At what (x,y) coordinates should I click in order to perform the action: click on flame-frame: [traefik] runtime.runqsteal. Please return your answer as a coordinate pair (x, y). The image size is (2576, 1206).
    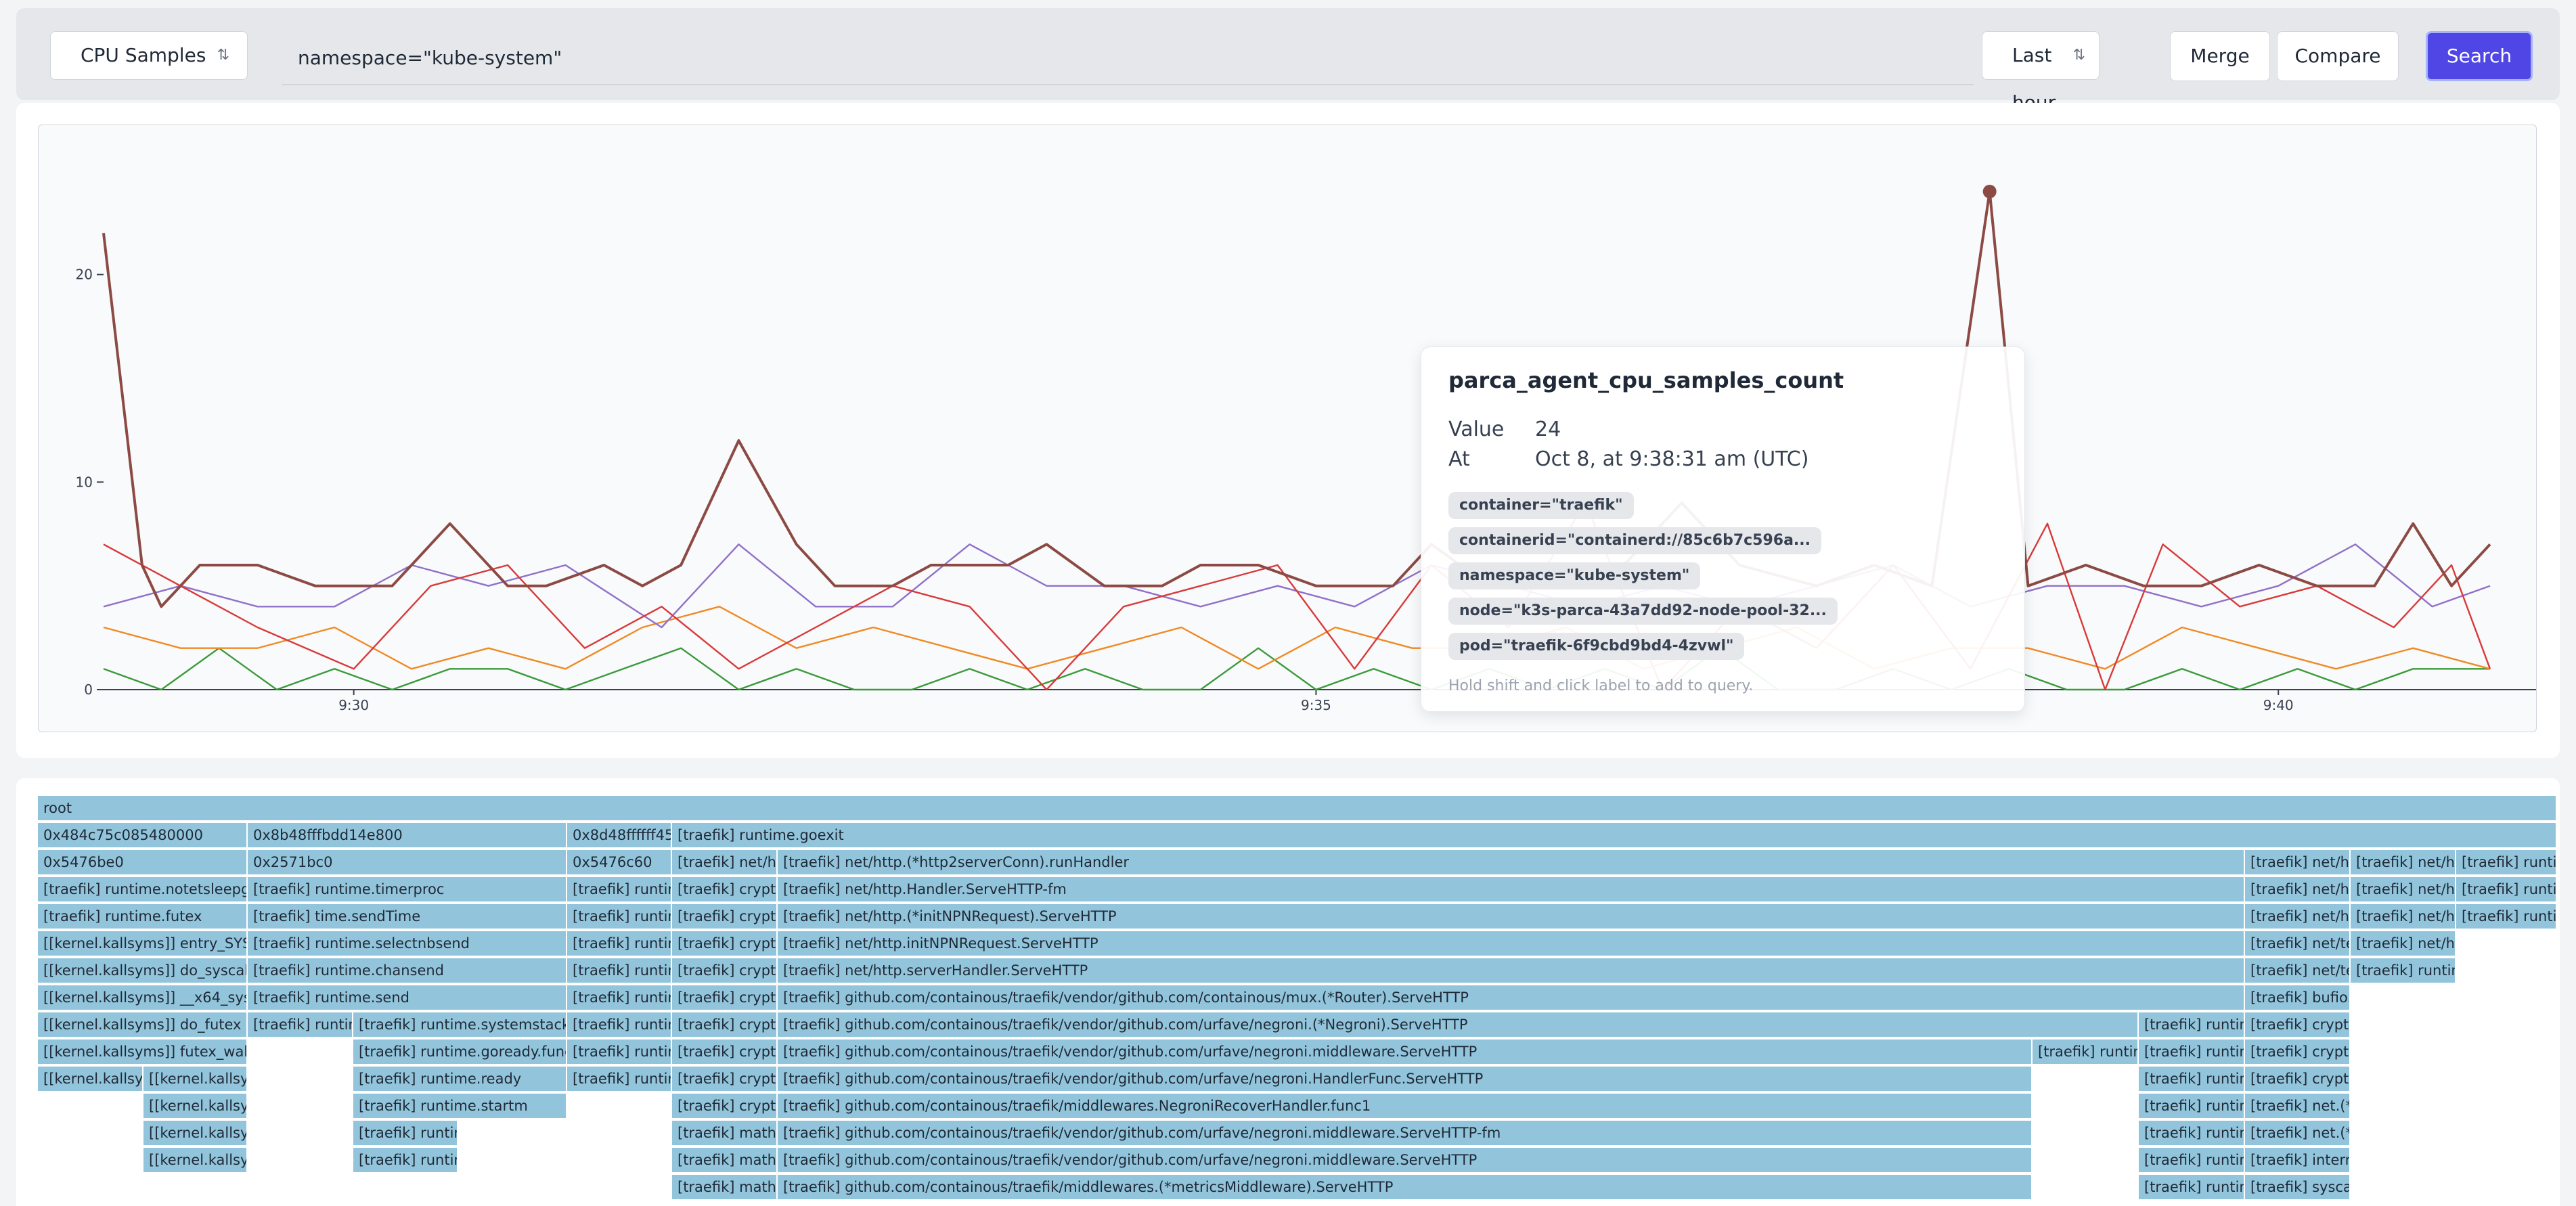
    Looking at the image, I should click on (619, 917).